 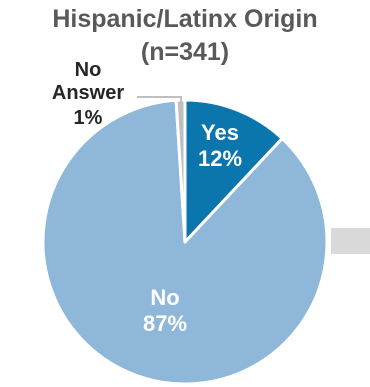 What do you see at coordinates (165, 323) in the screenshot?
I see `slice-value-no: 87%` at bounding box center [165, 323].